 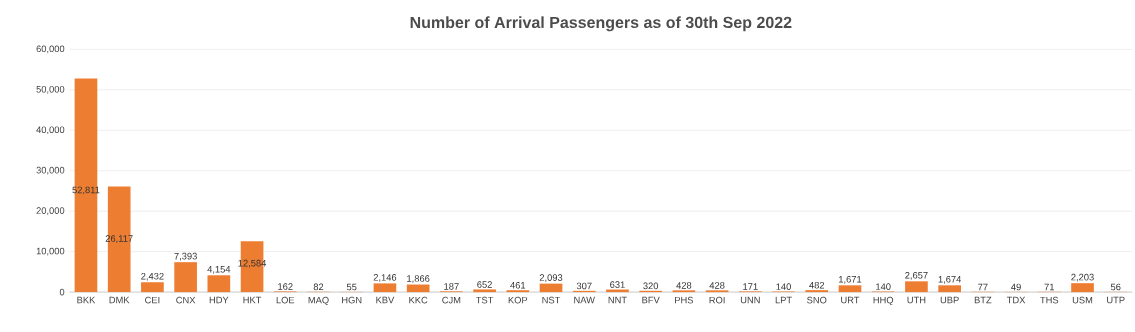 I want to click on data-label: 1,866, so click(x=418, y=279).